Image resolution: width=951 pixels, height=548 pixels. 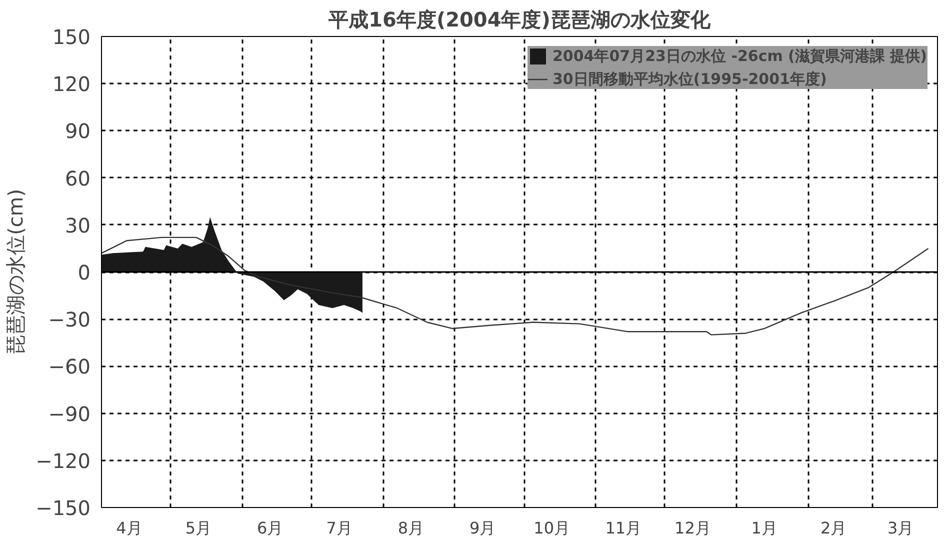 I want to click on x-tick-label: 1月, so click(x=764, y=528).